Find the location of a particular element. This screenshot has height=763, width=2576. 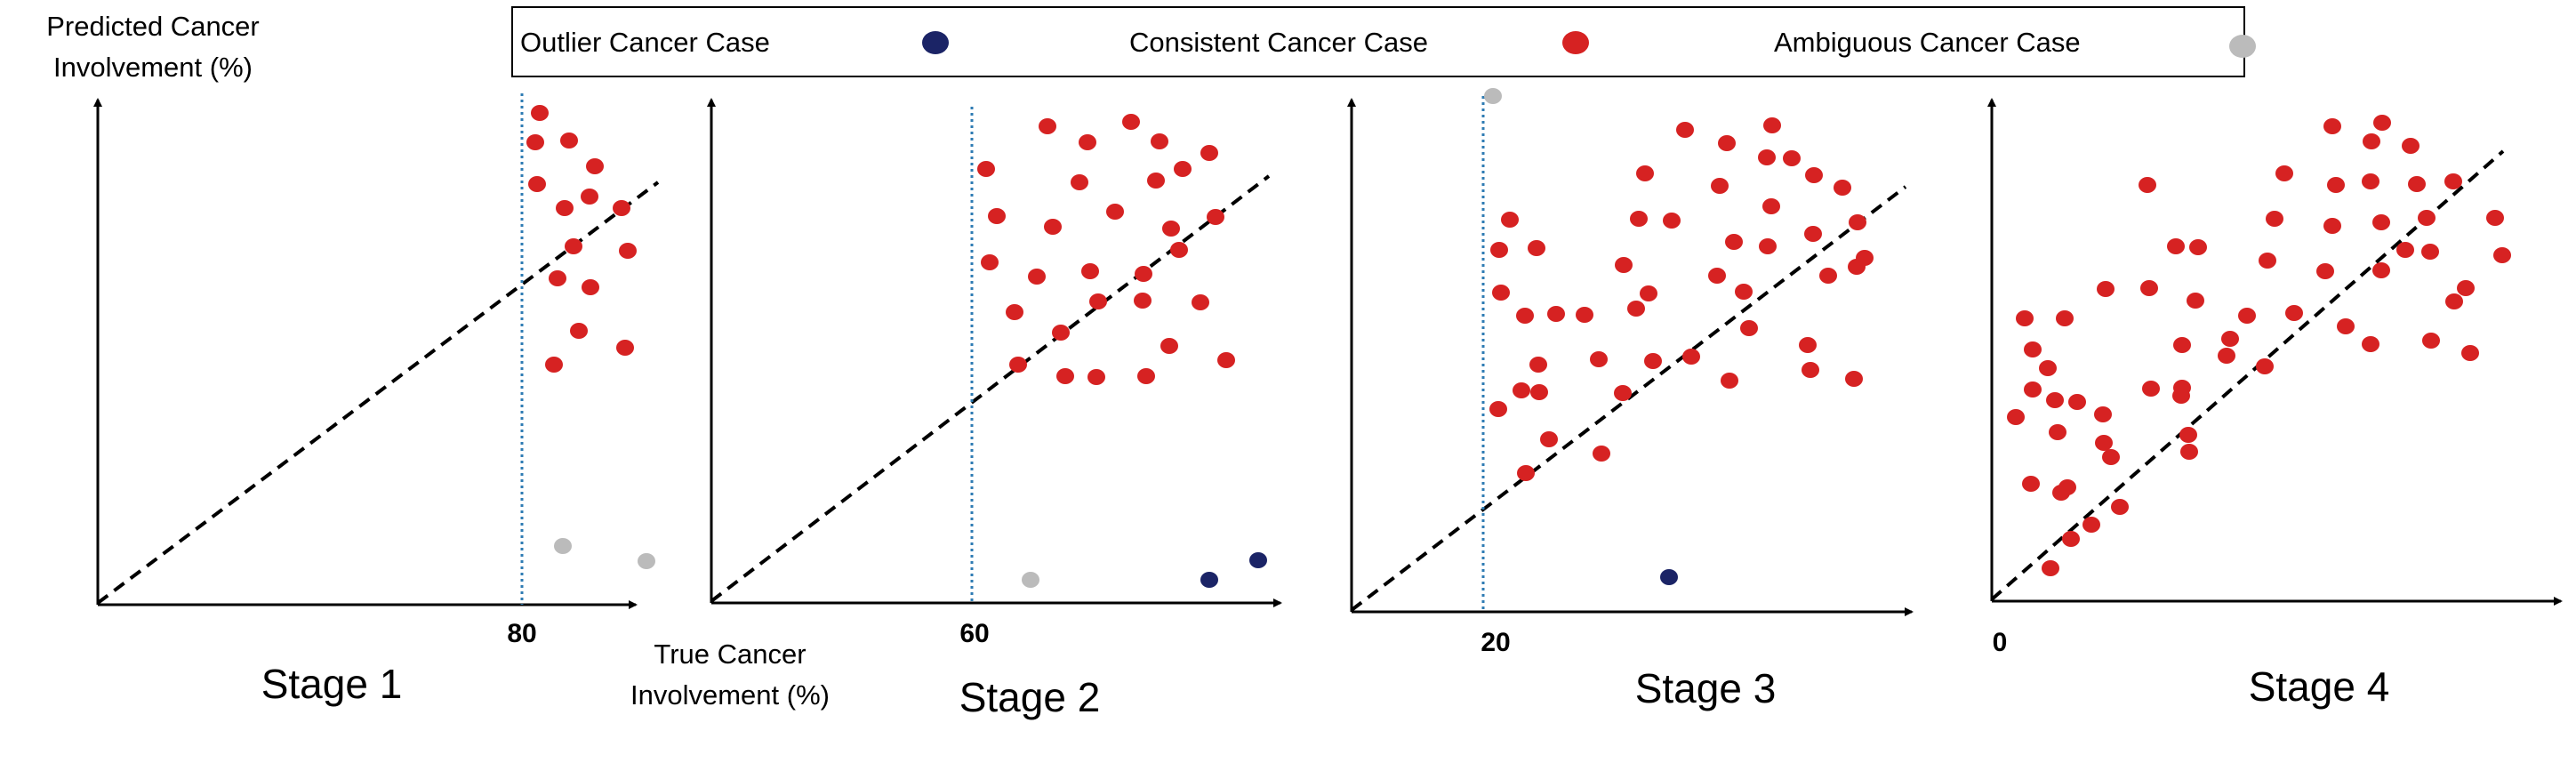

red-dot-icon is located at coordinates (1575, 43).